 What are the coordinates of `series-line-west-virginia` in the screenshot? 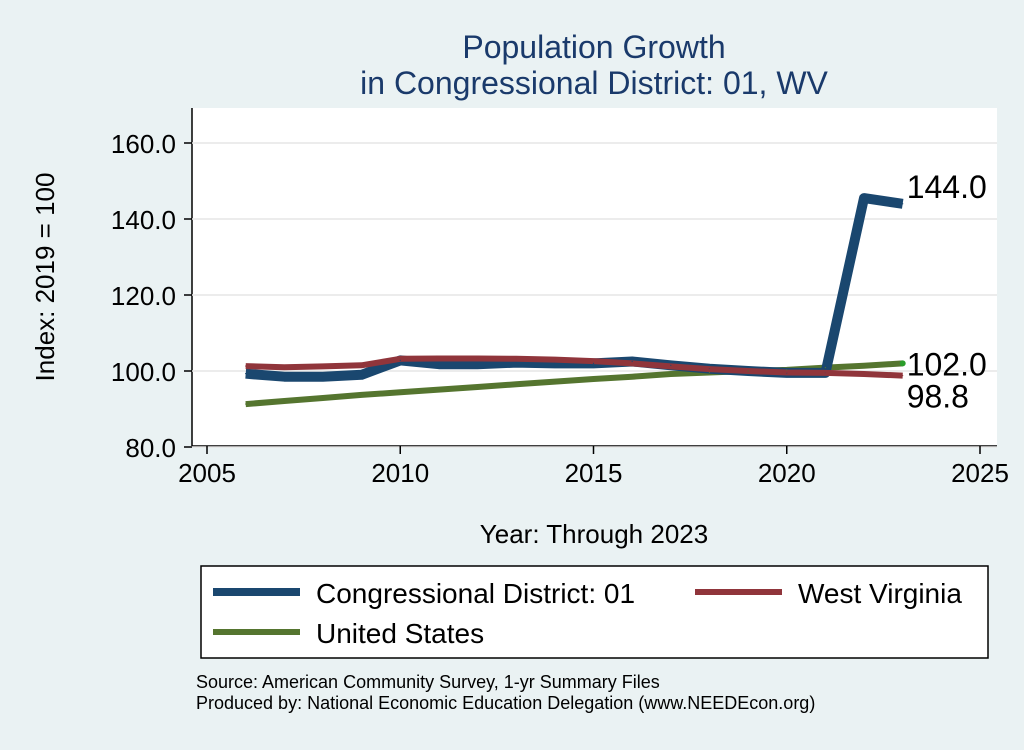 It's located at (574, 367).